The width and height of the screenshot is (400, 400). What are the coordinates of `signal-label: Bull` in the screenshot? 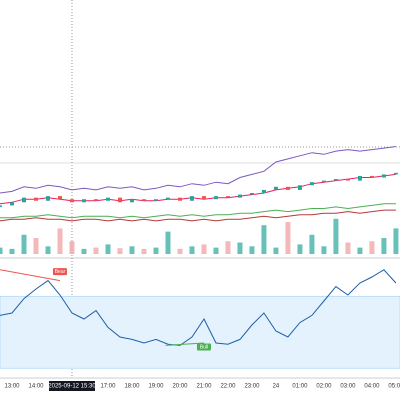 It's located at (204, 347).